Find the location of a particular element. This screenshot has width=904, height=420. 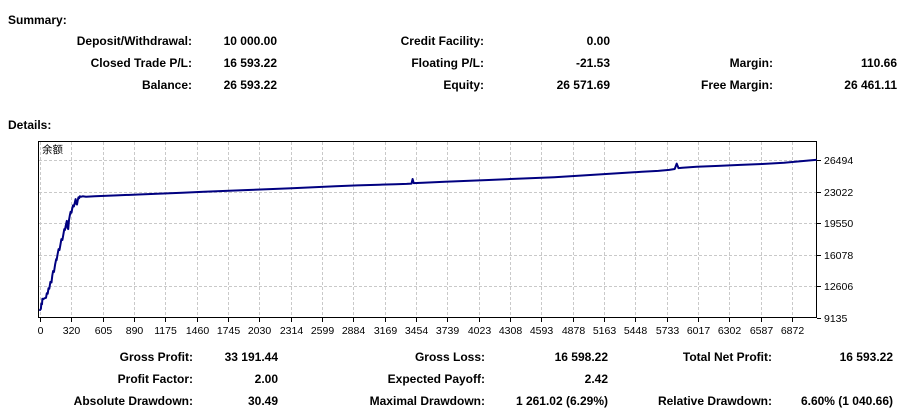

summary-value: 0.00 is located at coordinates (598, 41).